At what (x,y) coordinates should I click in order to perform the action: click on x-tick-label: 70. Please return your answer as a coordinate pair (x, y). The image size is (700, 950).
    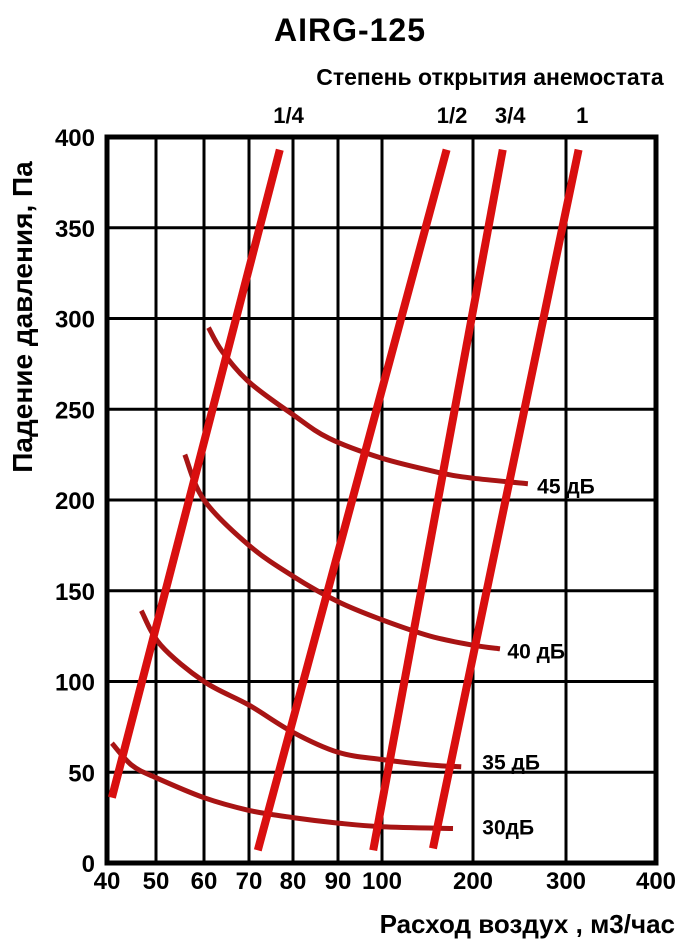
    Looking at the image, I should click on (249, 881).